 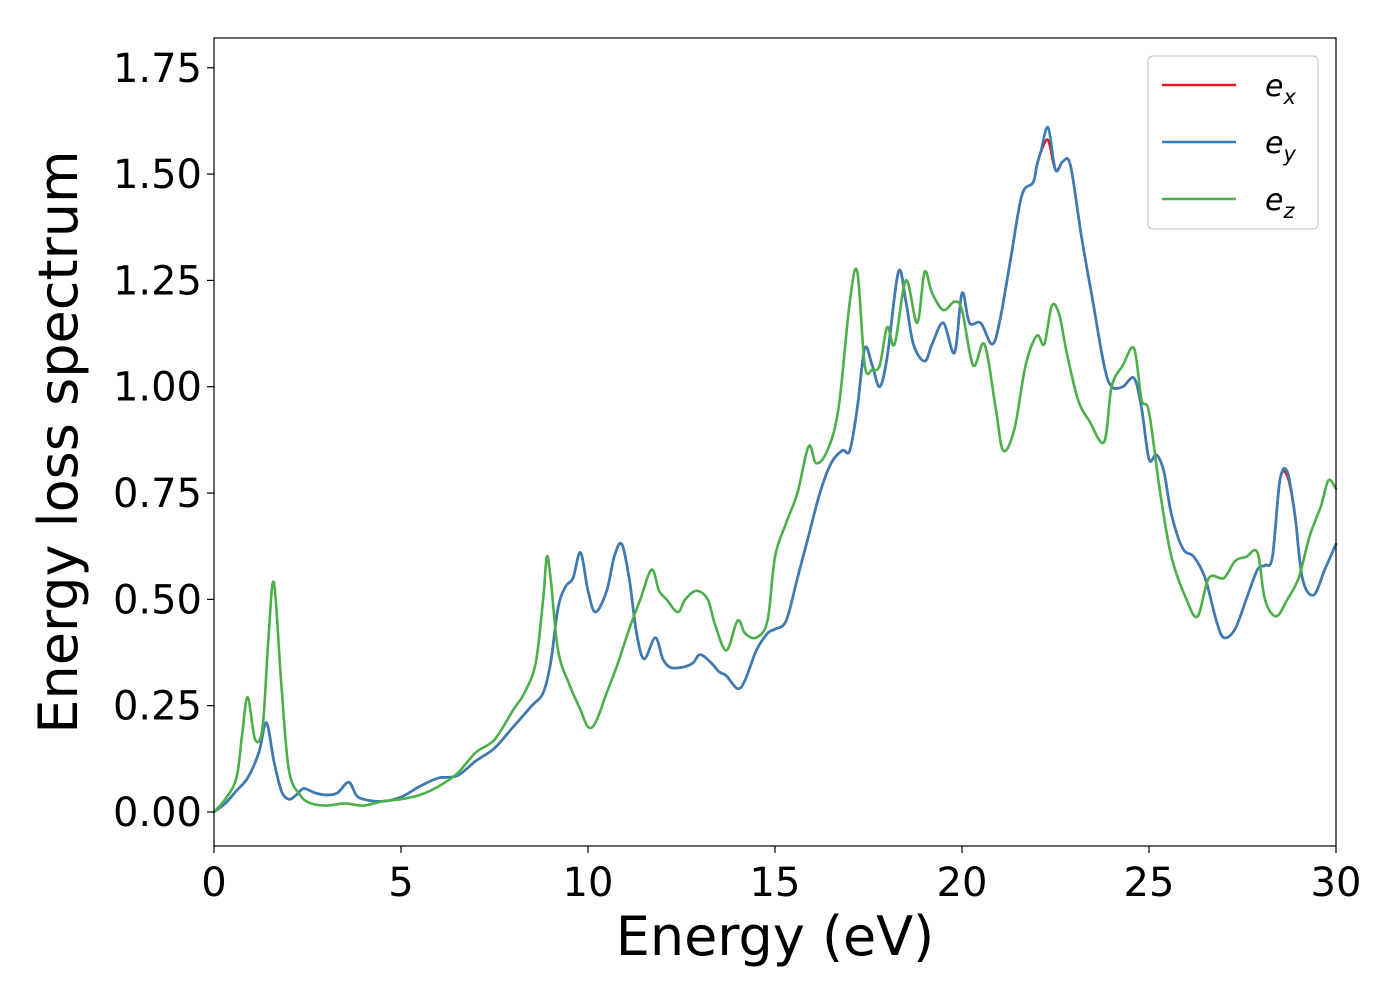 I want to click on x-tick-label: 20, so click(x=962, y=883).